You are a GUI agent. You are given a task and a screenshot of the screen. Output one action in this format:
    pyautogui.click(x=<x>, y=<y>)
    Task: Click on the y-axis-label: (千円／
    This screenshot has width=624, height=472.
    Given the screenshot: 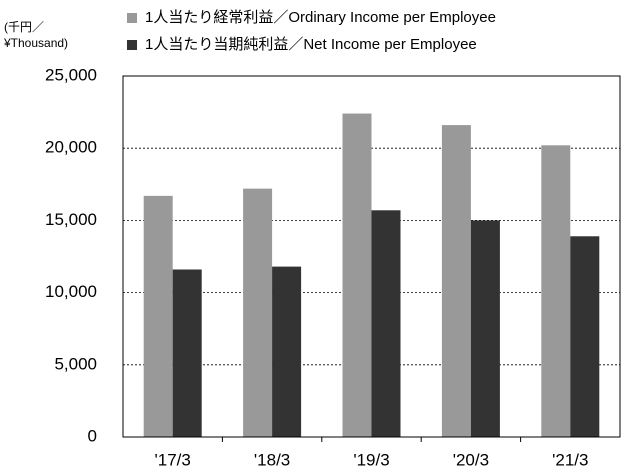 What is the action you would take?
    pyautogui.click(x=24, y=27)
    